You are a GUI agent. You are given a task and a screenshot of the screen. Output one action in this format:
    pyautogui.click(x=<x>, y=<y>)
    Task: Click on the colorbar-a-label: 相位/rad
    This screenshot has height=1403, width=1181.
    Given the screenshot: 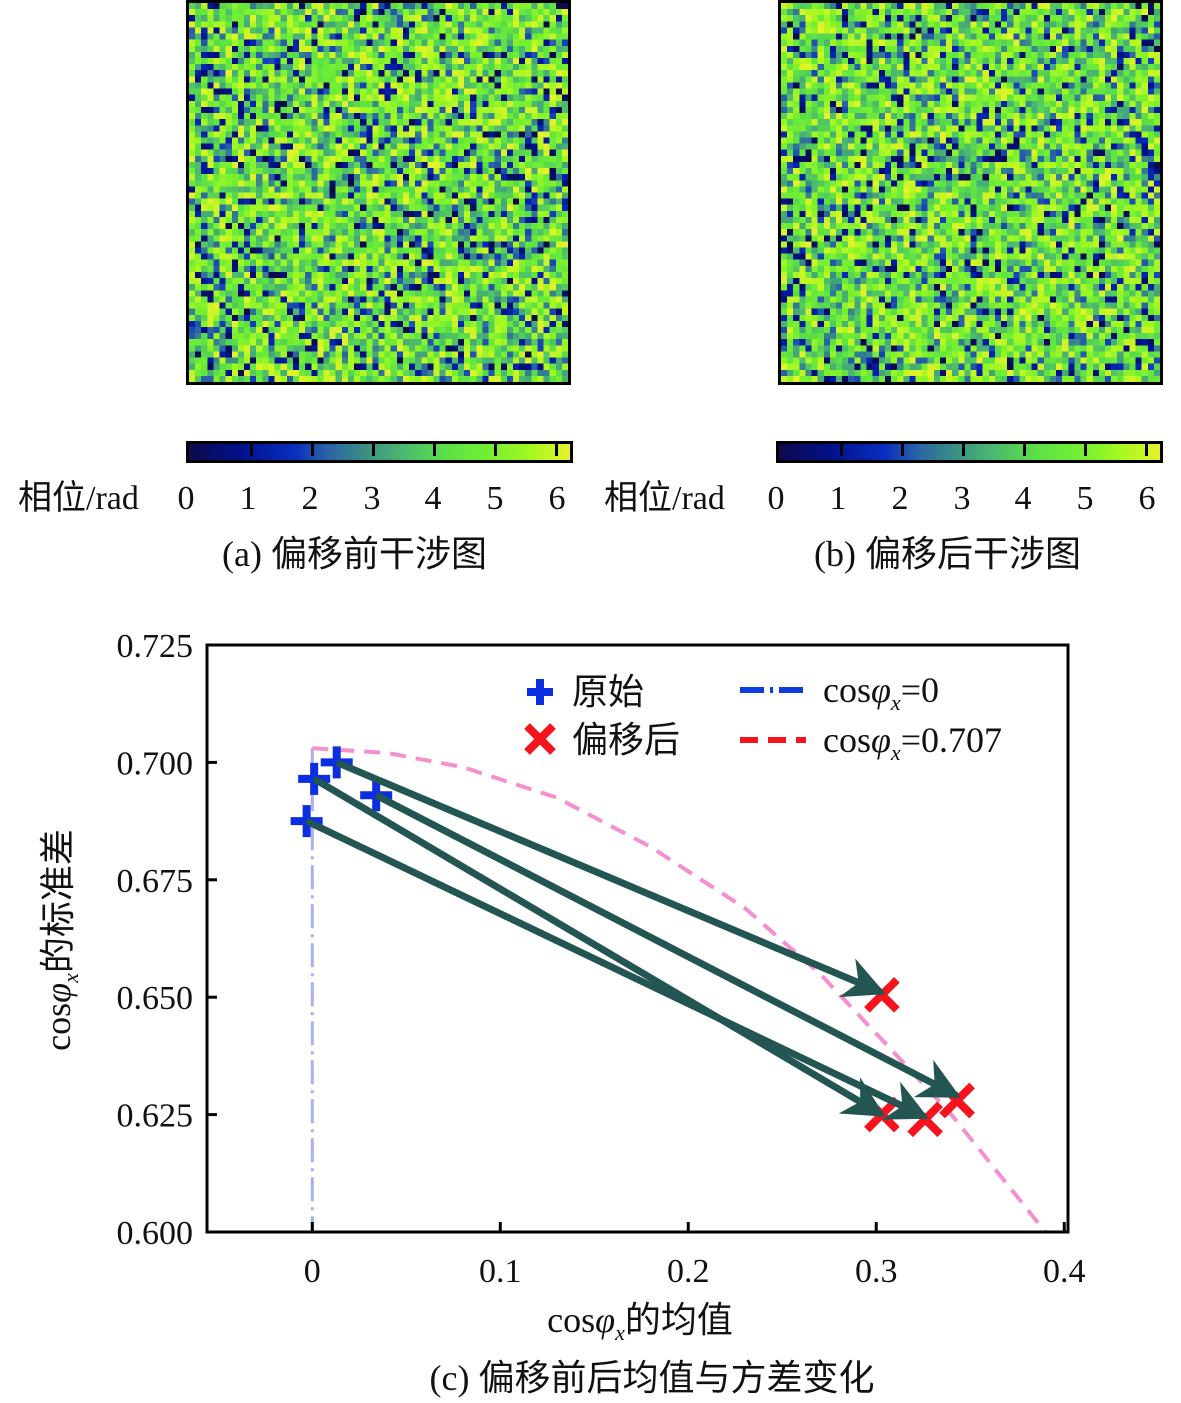 What is the action you would take?
    pyautogui.click(x=78, y=498)
    